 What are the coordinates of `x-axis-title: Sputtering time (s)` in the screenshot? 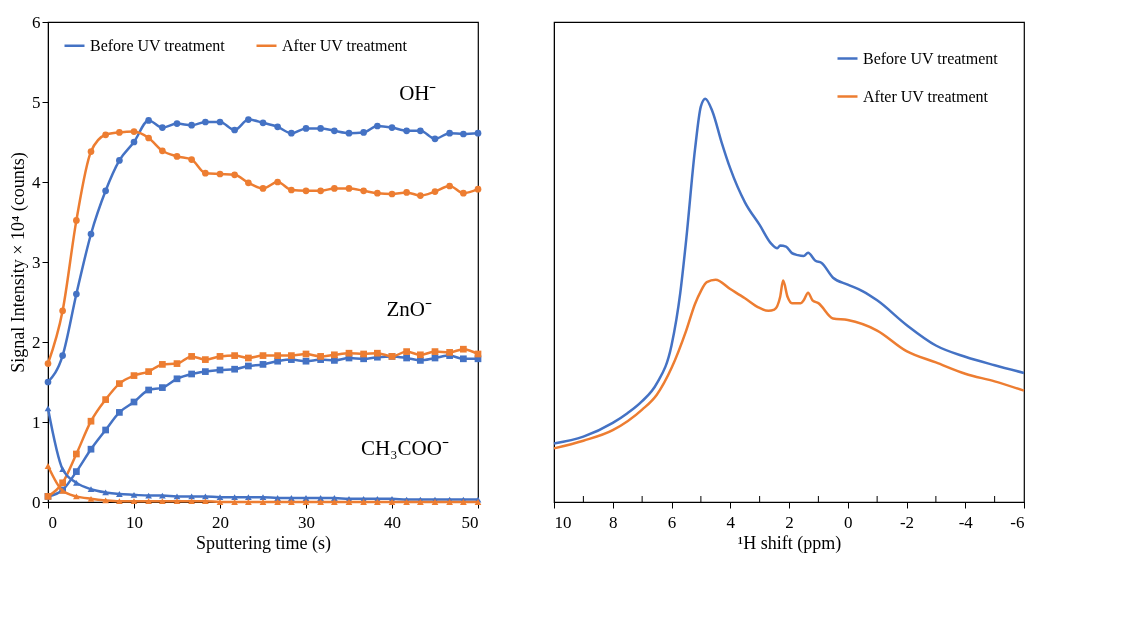 It's located at (263, 543).